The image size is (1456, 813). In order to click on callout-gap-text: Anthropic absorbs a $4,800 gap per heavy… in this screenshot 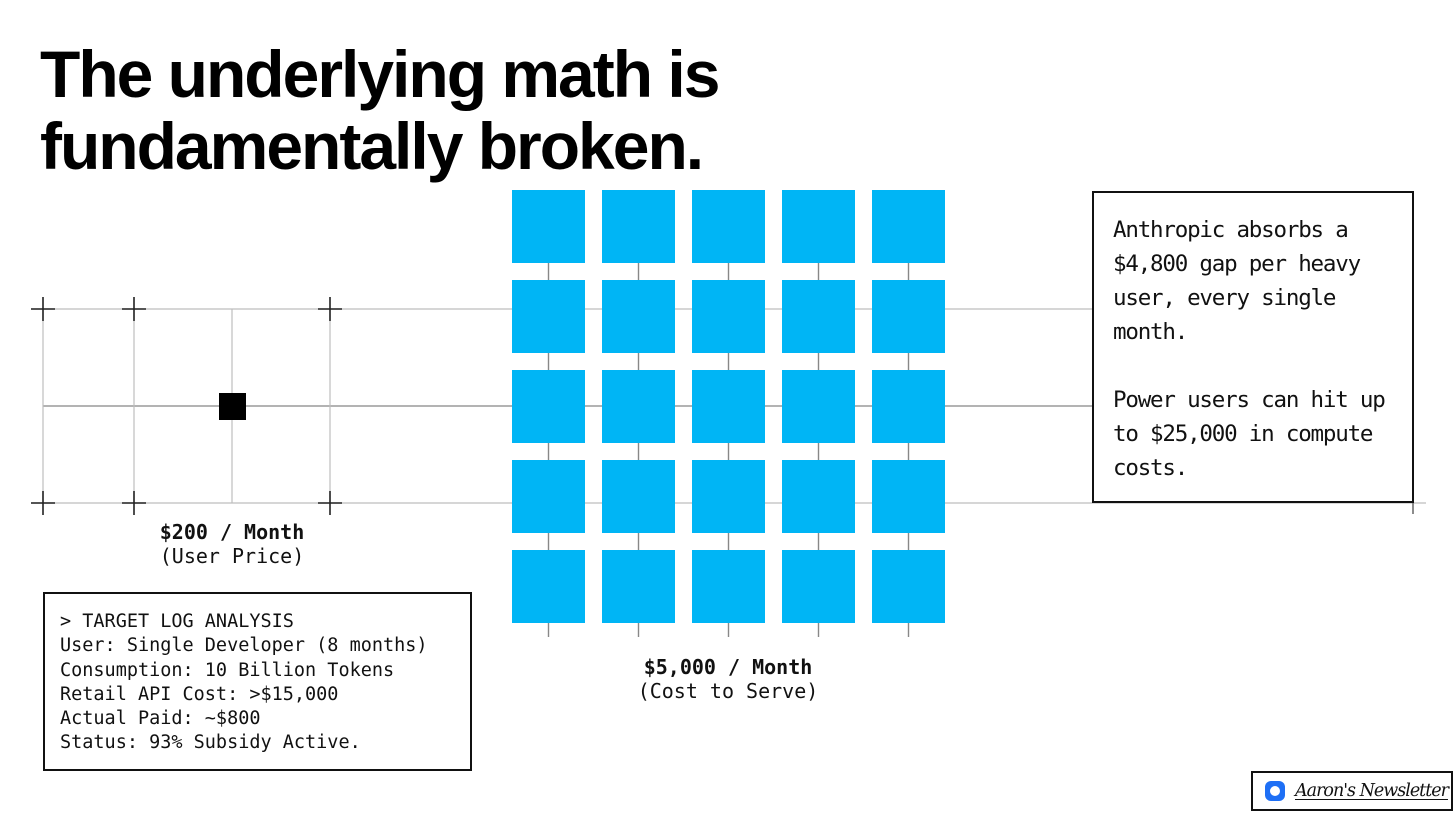, I will do `click(1237, 281)`.